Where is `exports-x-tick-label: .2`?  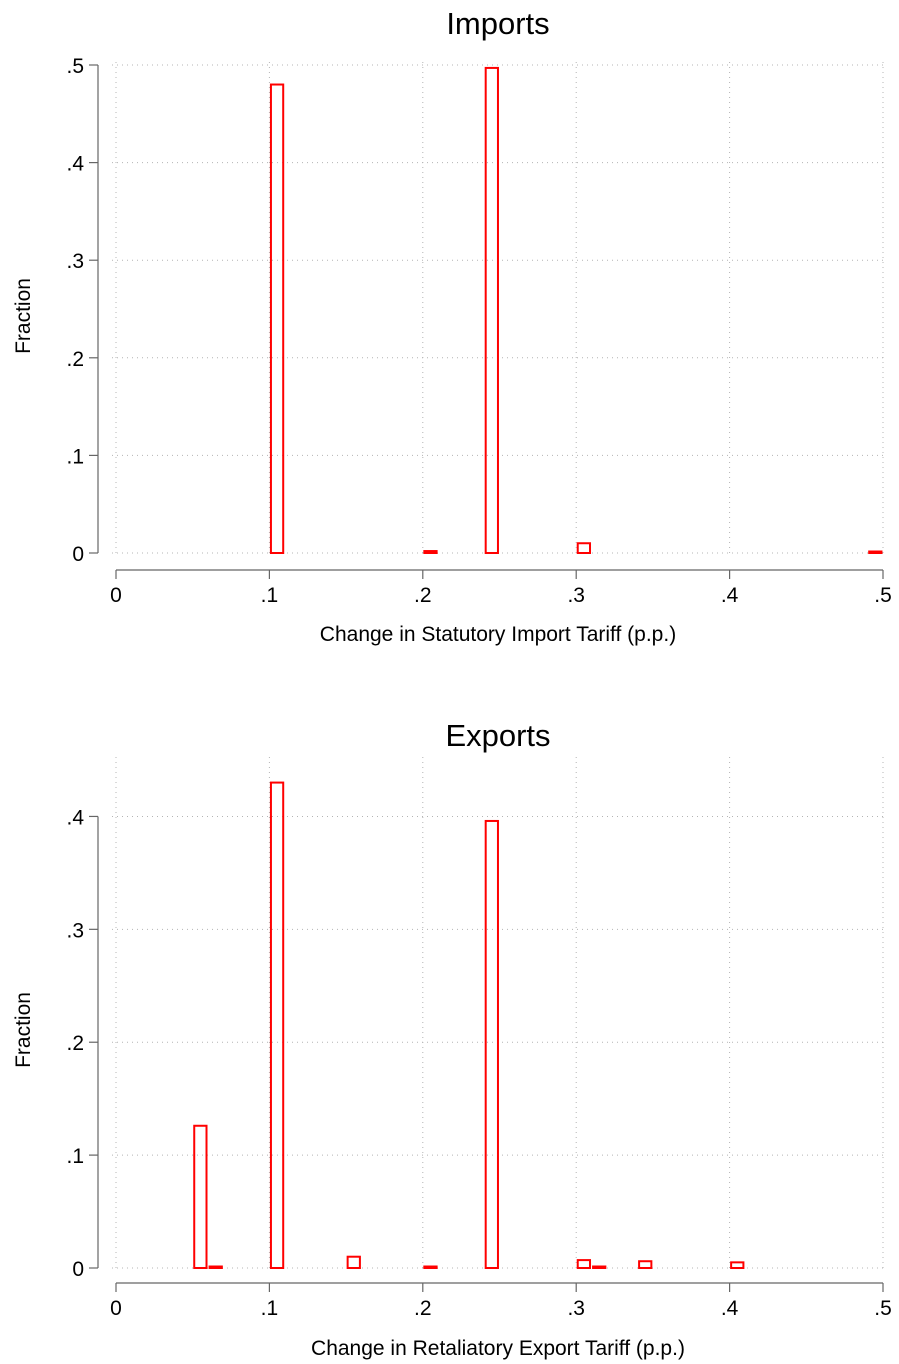 exports-x-tick-label: .2 is located at coordinates (423, 1308).